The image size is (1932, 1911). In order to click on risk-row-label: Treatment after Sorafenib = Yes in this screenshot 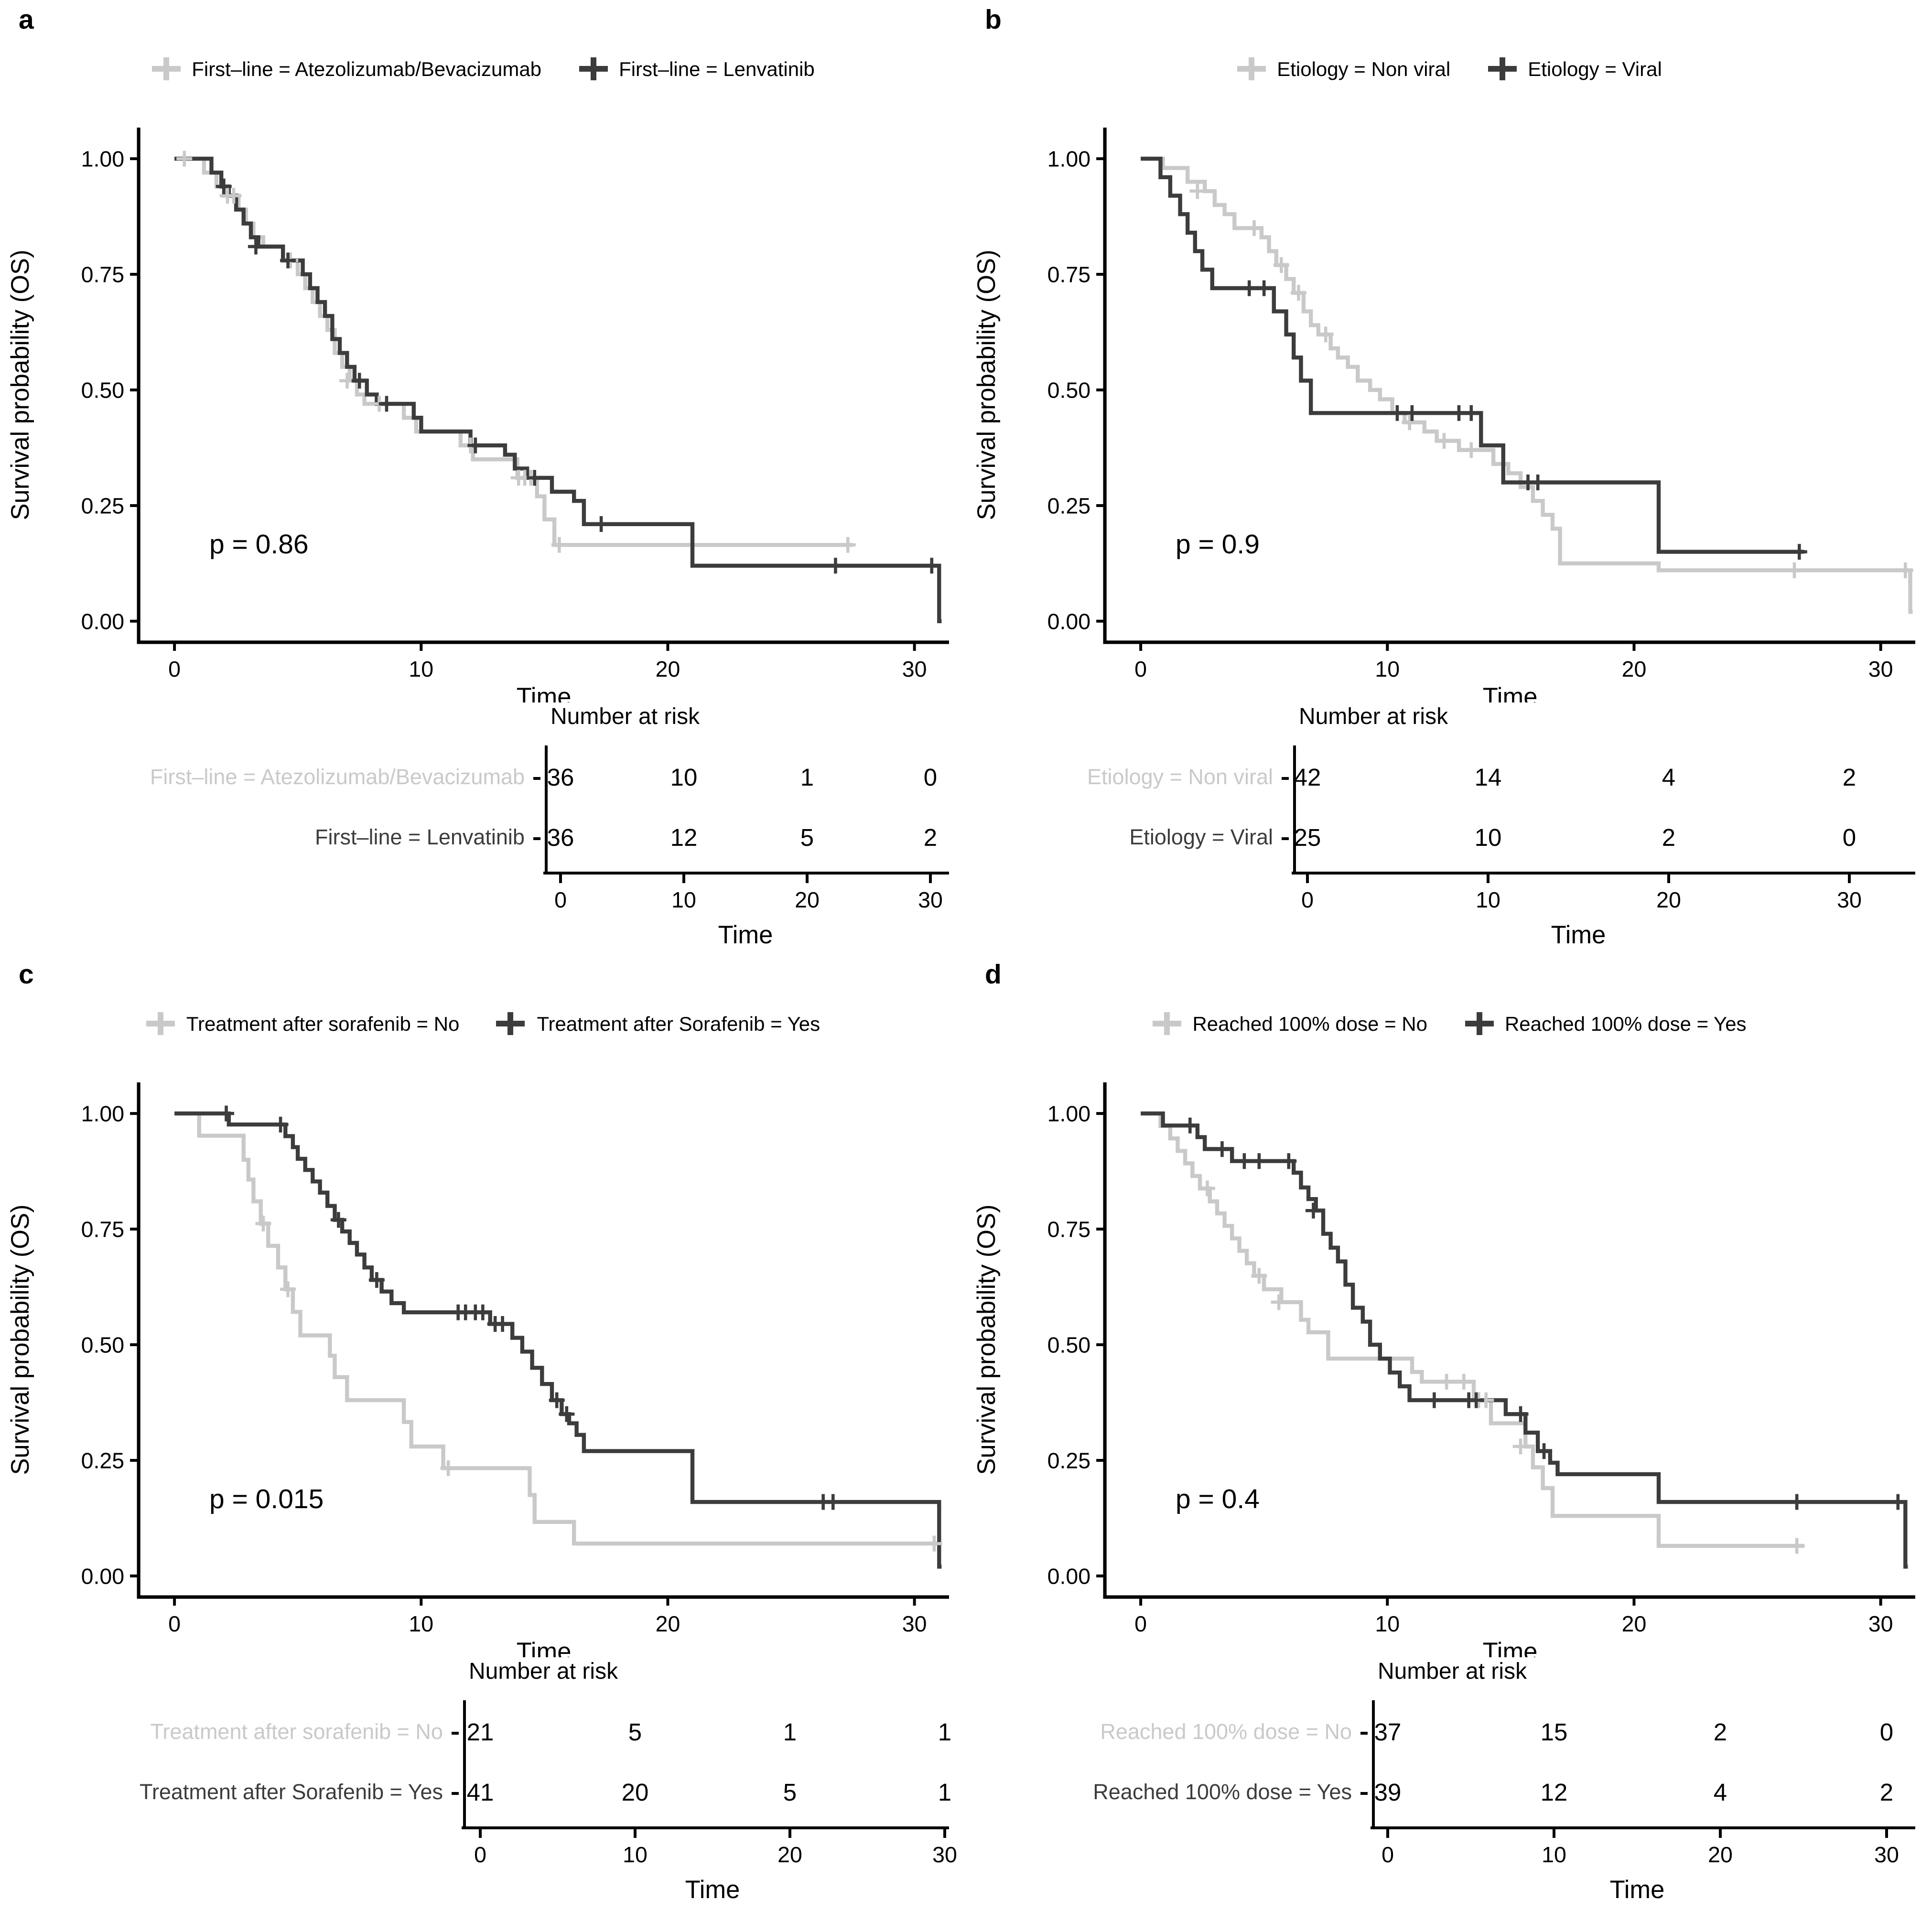, I will do `click(291, 1793)`.